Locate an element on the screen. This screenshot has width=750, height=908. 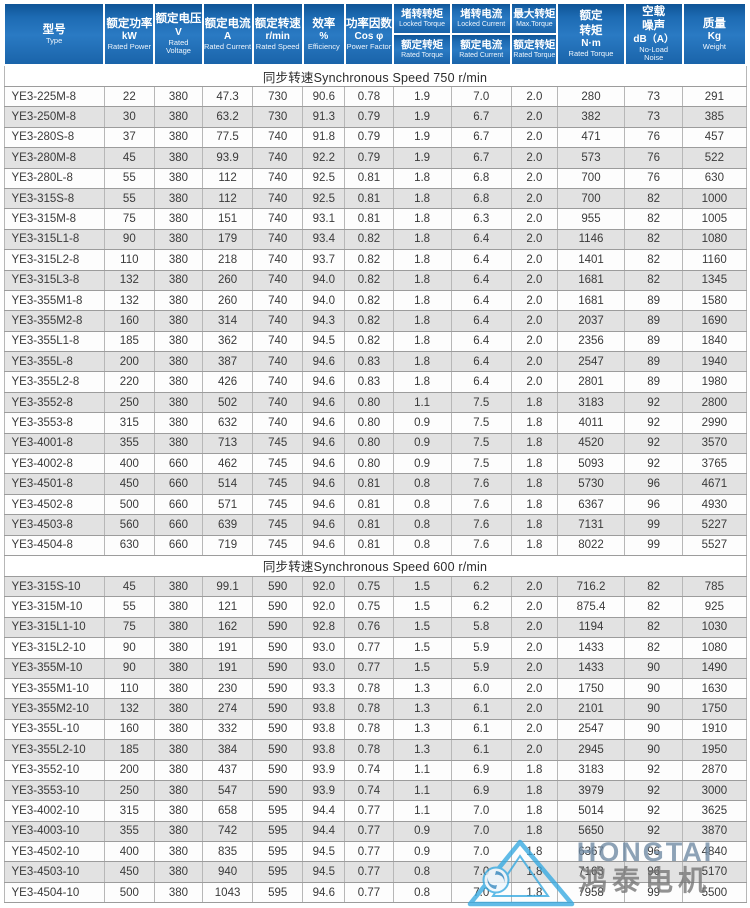
cell: 185 is located at coordinates (129, 341).